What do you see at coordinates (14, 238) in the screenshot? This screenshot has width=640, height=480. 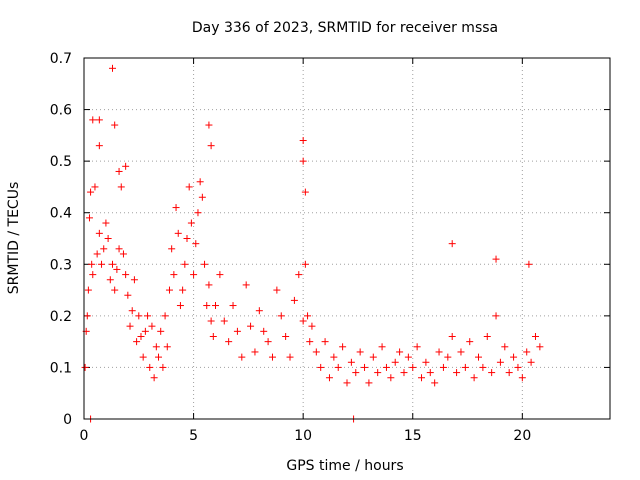 I see `y-axis-label: SRMTID / TECUs` at bounding box center [14, 238].